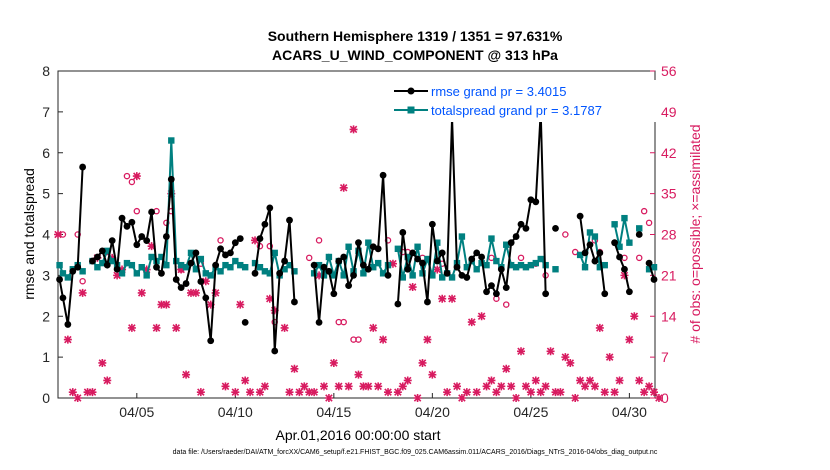 This screenshot has height=470, width=830. I want to click on legend-box, so click(524, 101).